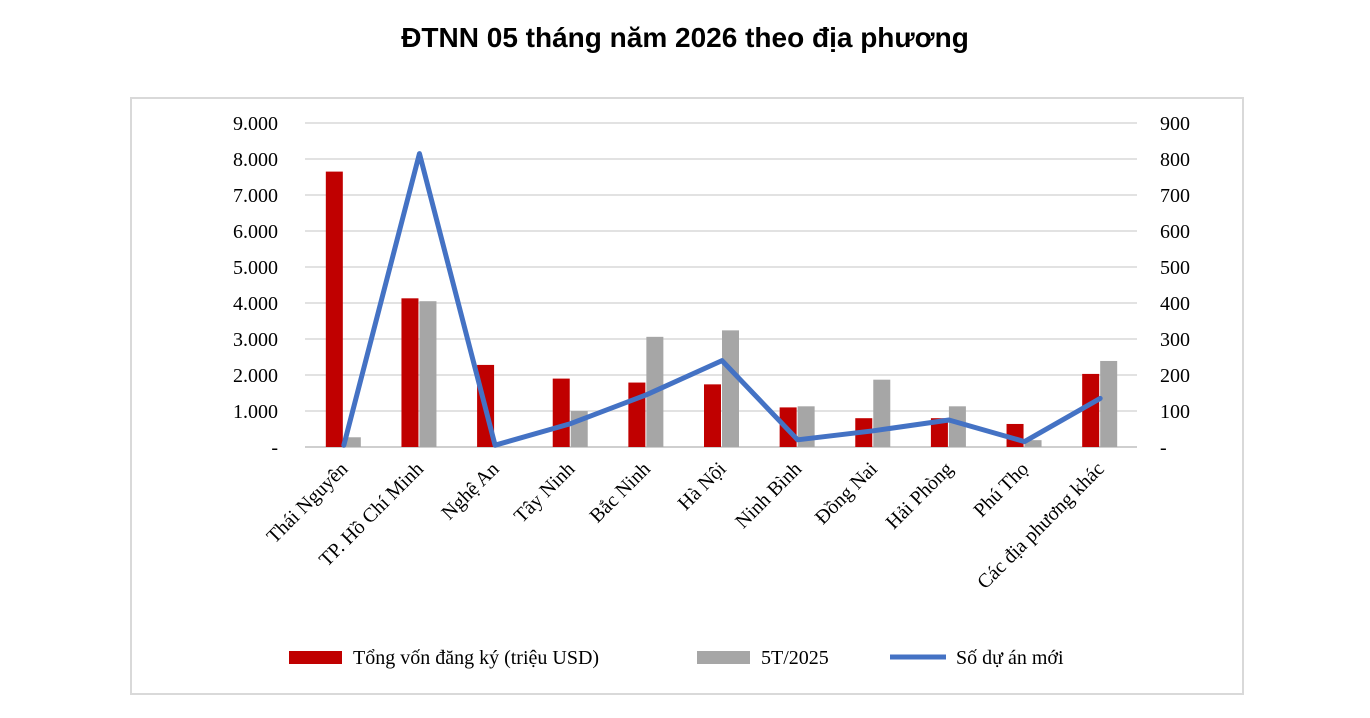  What do you see at coordinates (1163, 448) in the screenshot?
I see `right-tick-label: -` at bounding box center [1163, 448].